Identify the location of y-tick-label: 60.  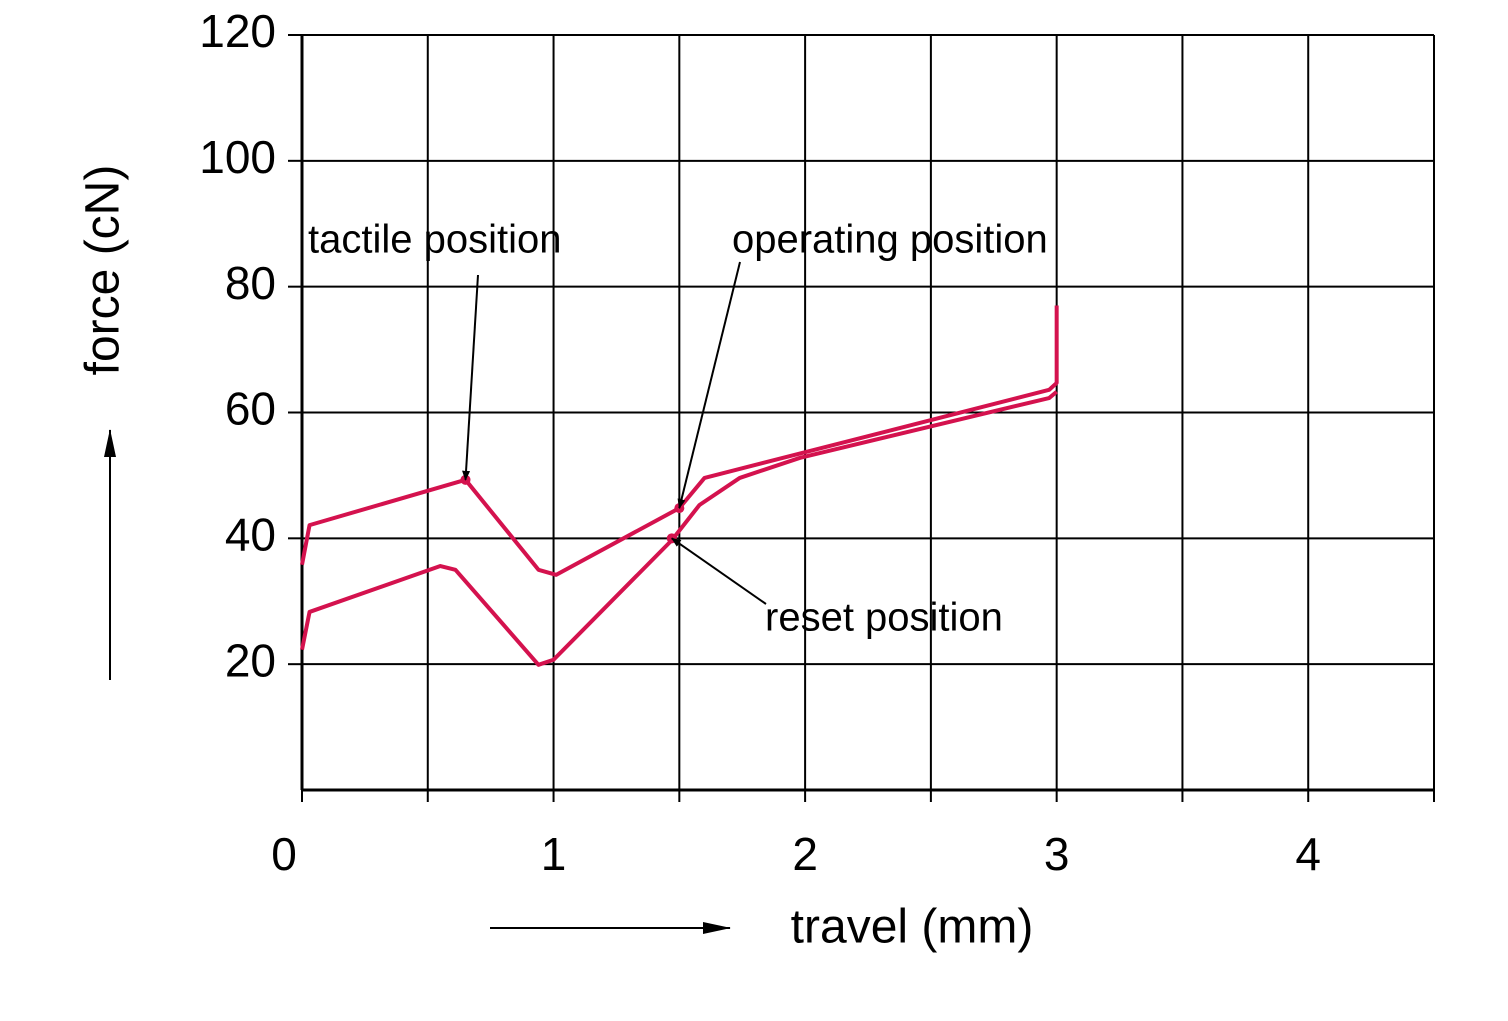
(250, 409).